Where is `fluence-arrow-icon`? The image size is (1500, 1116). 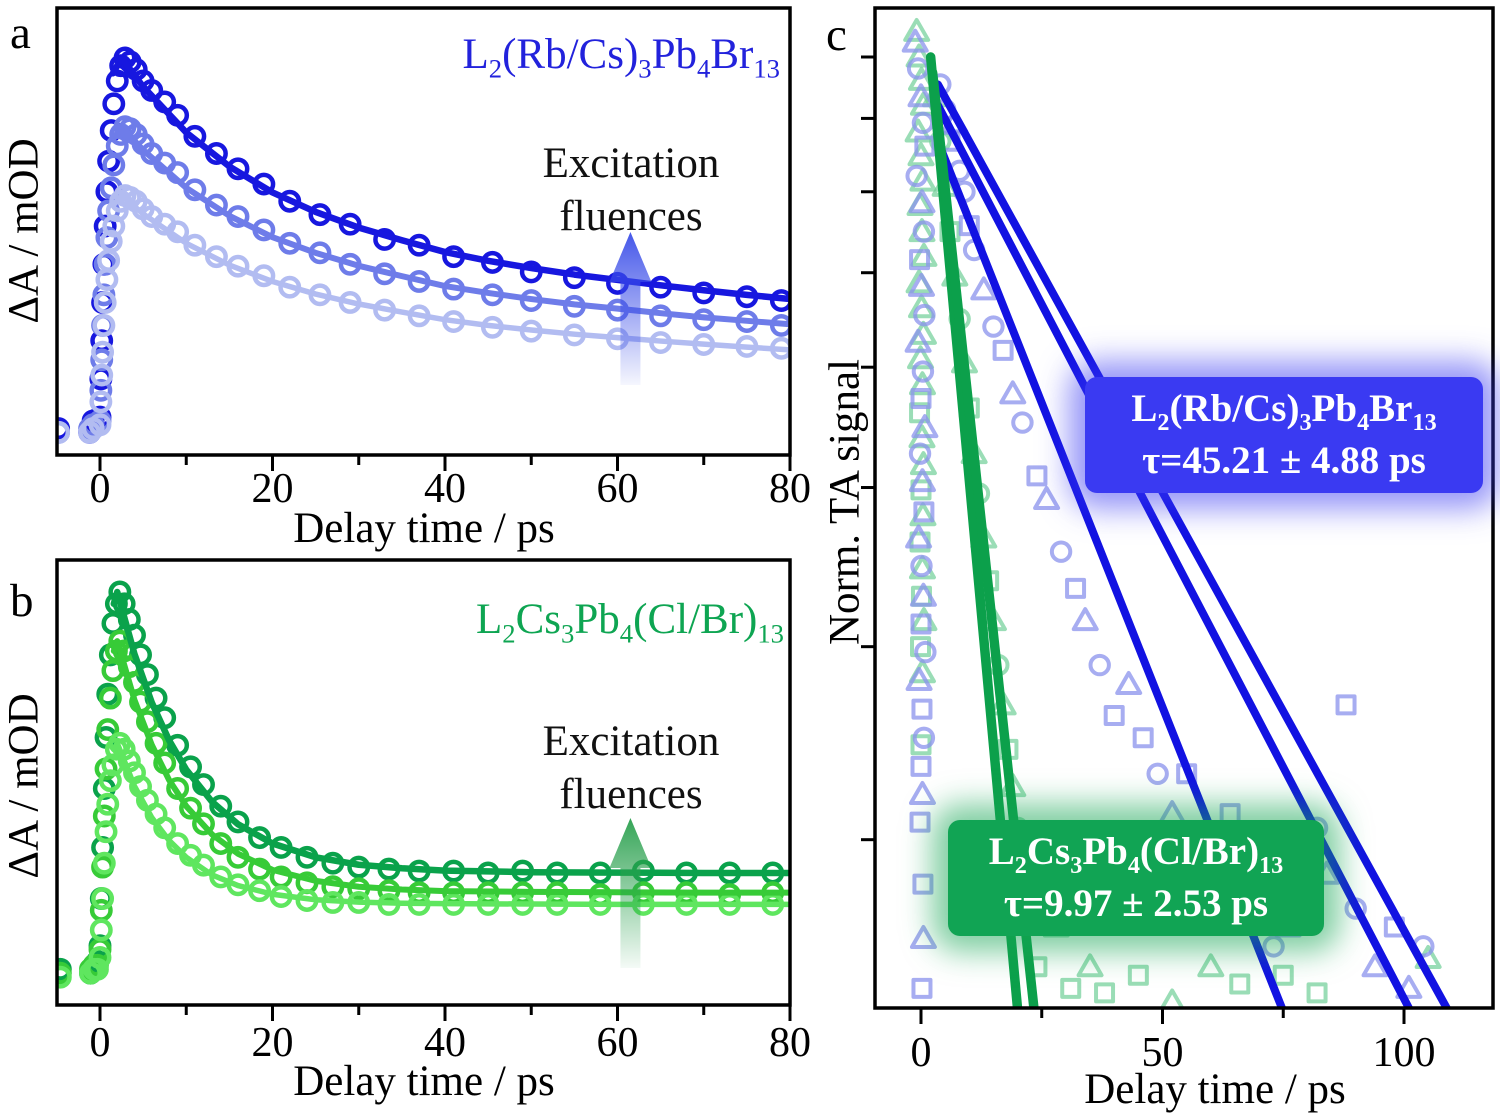
fluence-arrow-icon is located at coordinates (630, 308).